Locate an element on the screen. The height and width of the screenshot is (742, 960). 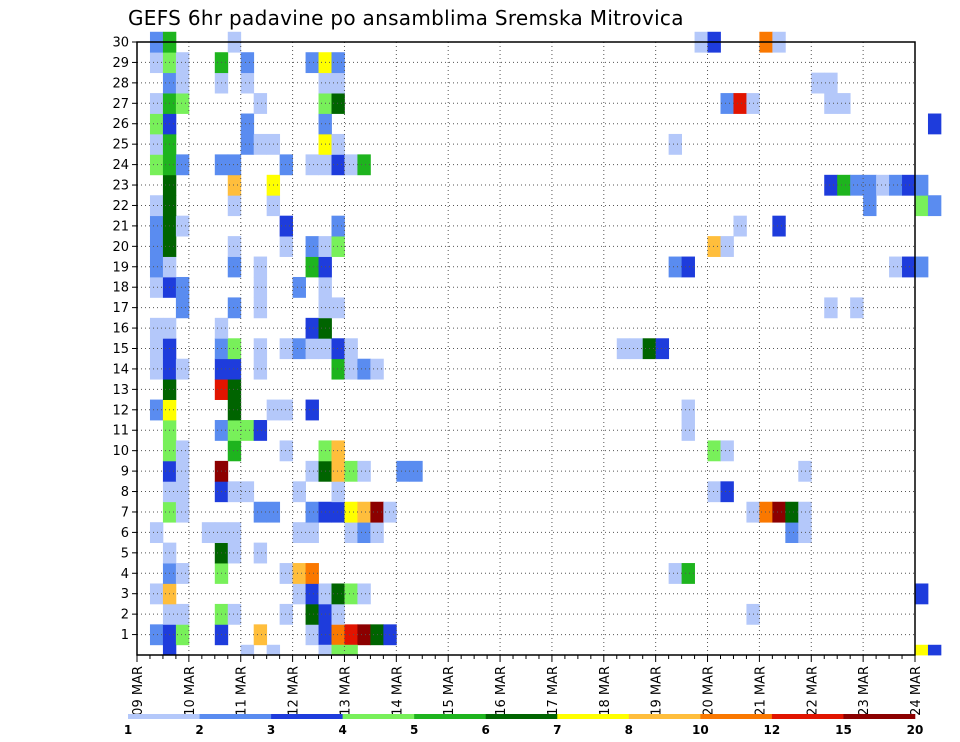
y-tick-label: 4 is located at coordinates (125, 574).